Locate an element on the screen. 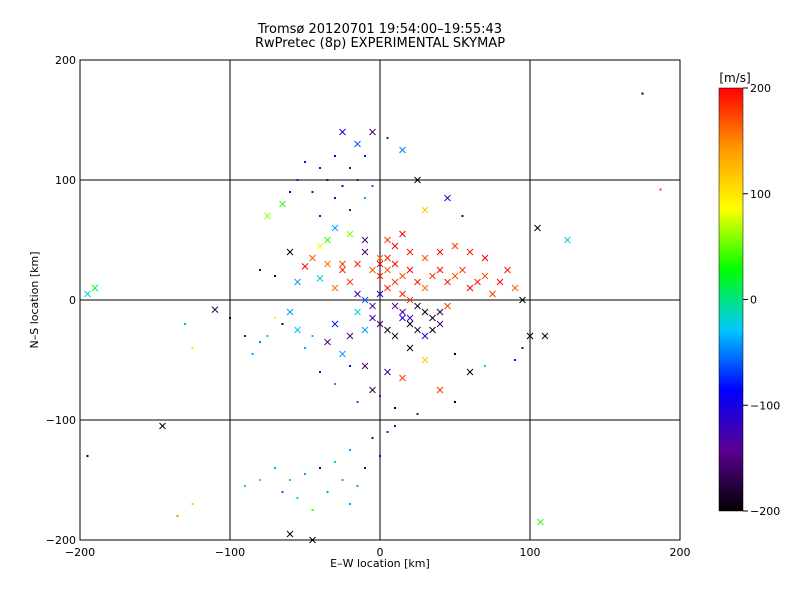 The height and width of the screenshot is (600, 800). x-axis-ticks: −200 −100 0 100 200 is located at coordinates (378, 552).